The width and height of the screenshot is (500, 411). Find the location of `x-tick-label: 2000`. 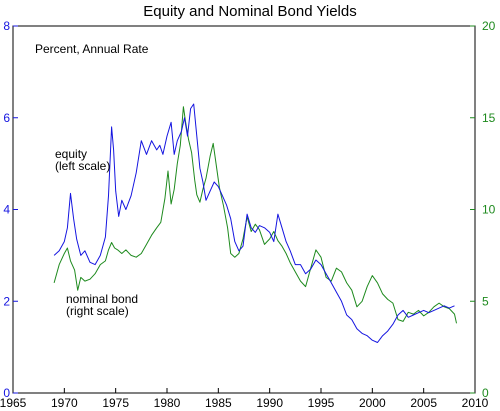

x-tick-label: 2000 is located at coordinates (372, 403).